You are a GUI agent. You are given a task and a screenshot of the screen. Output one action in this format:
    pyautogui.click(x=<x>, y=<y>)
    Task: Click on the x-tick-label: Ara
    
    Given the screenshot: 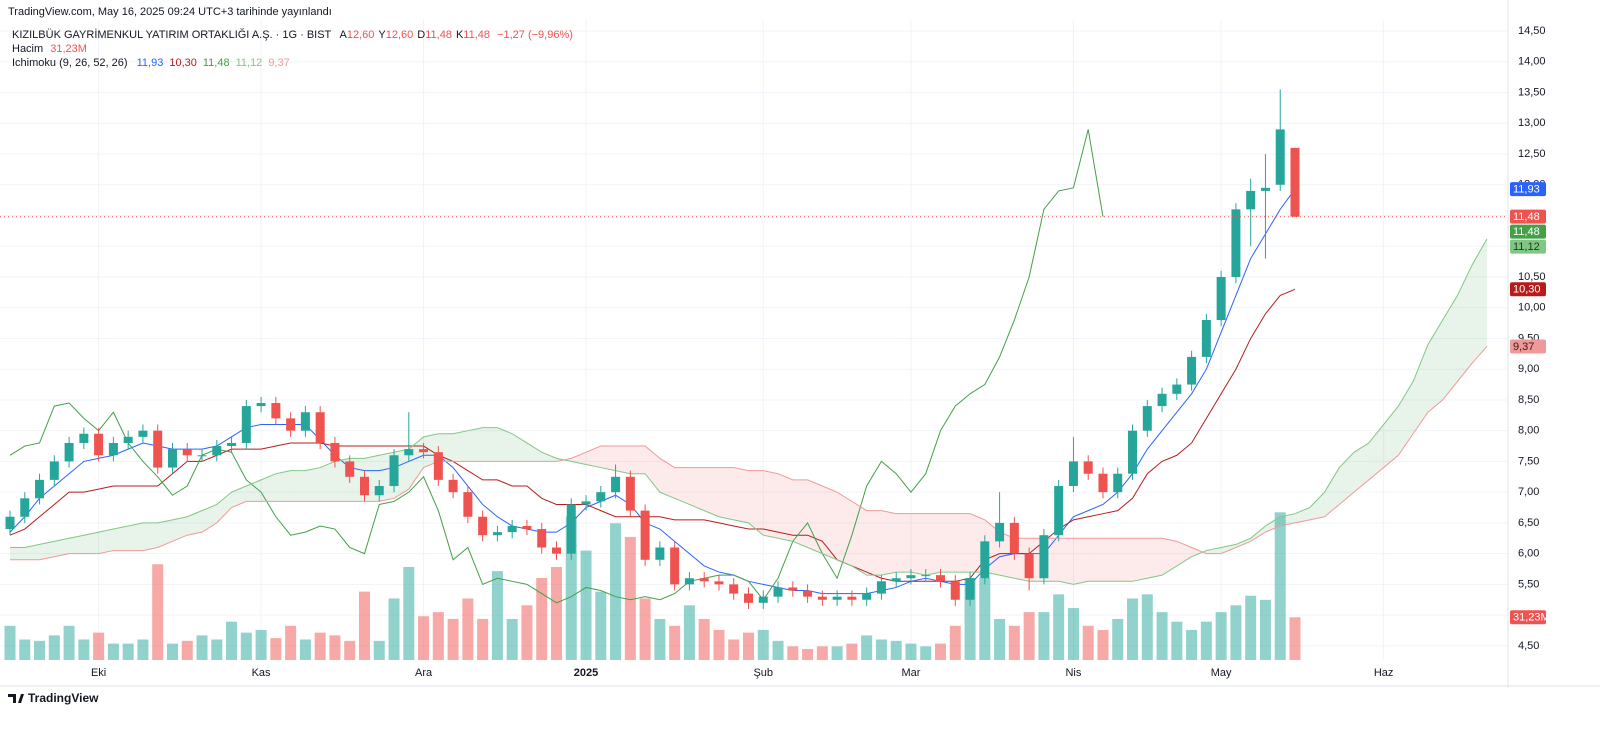 What is the action you would take?
    pyautogui.click(x=424, y=673)
    